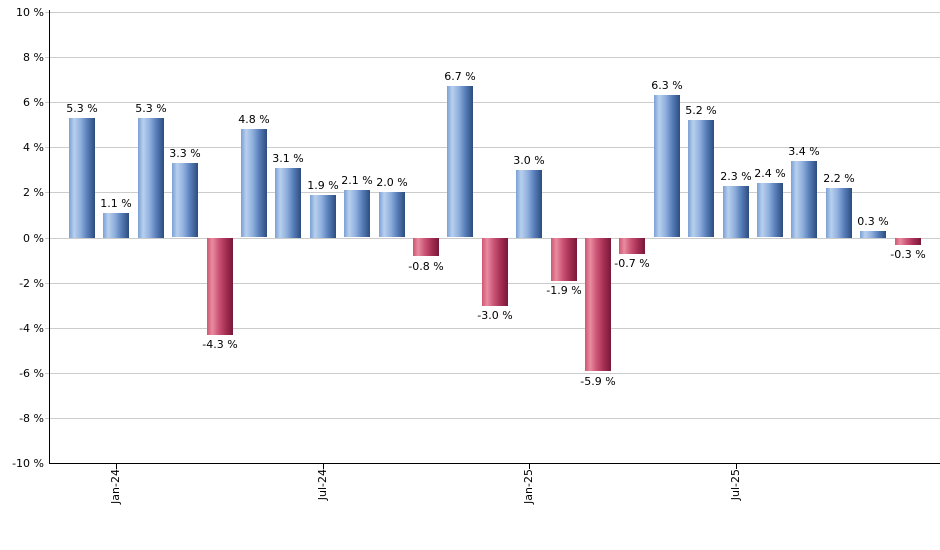  I want to click on bar-value-label: 2.4 %, so click(770, 173).